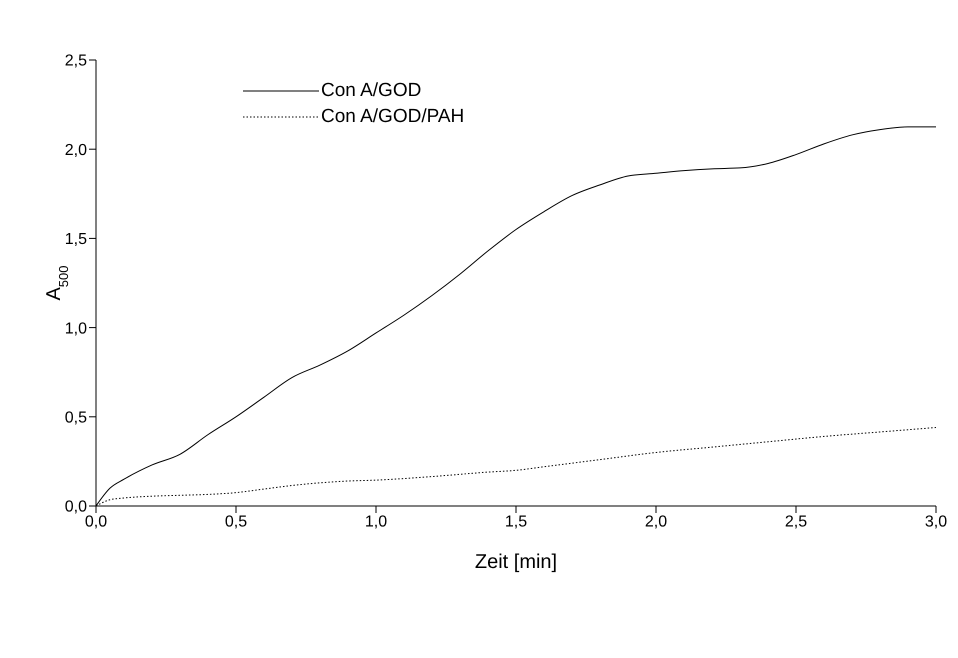 Image resolution: width=958 pixels, height=658 pixels. What do you see at coordinates (76, 507) in the screenshot?
I see `y-tick-label: 0,0` at bounding box center [76, 507].